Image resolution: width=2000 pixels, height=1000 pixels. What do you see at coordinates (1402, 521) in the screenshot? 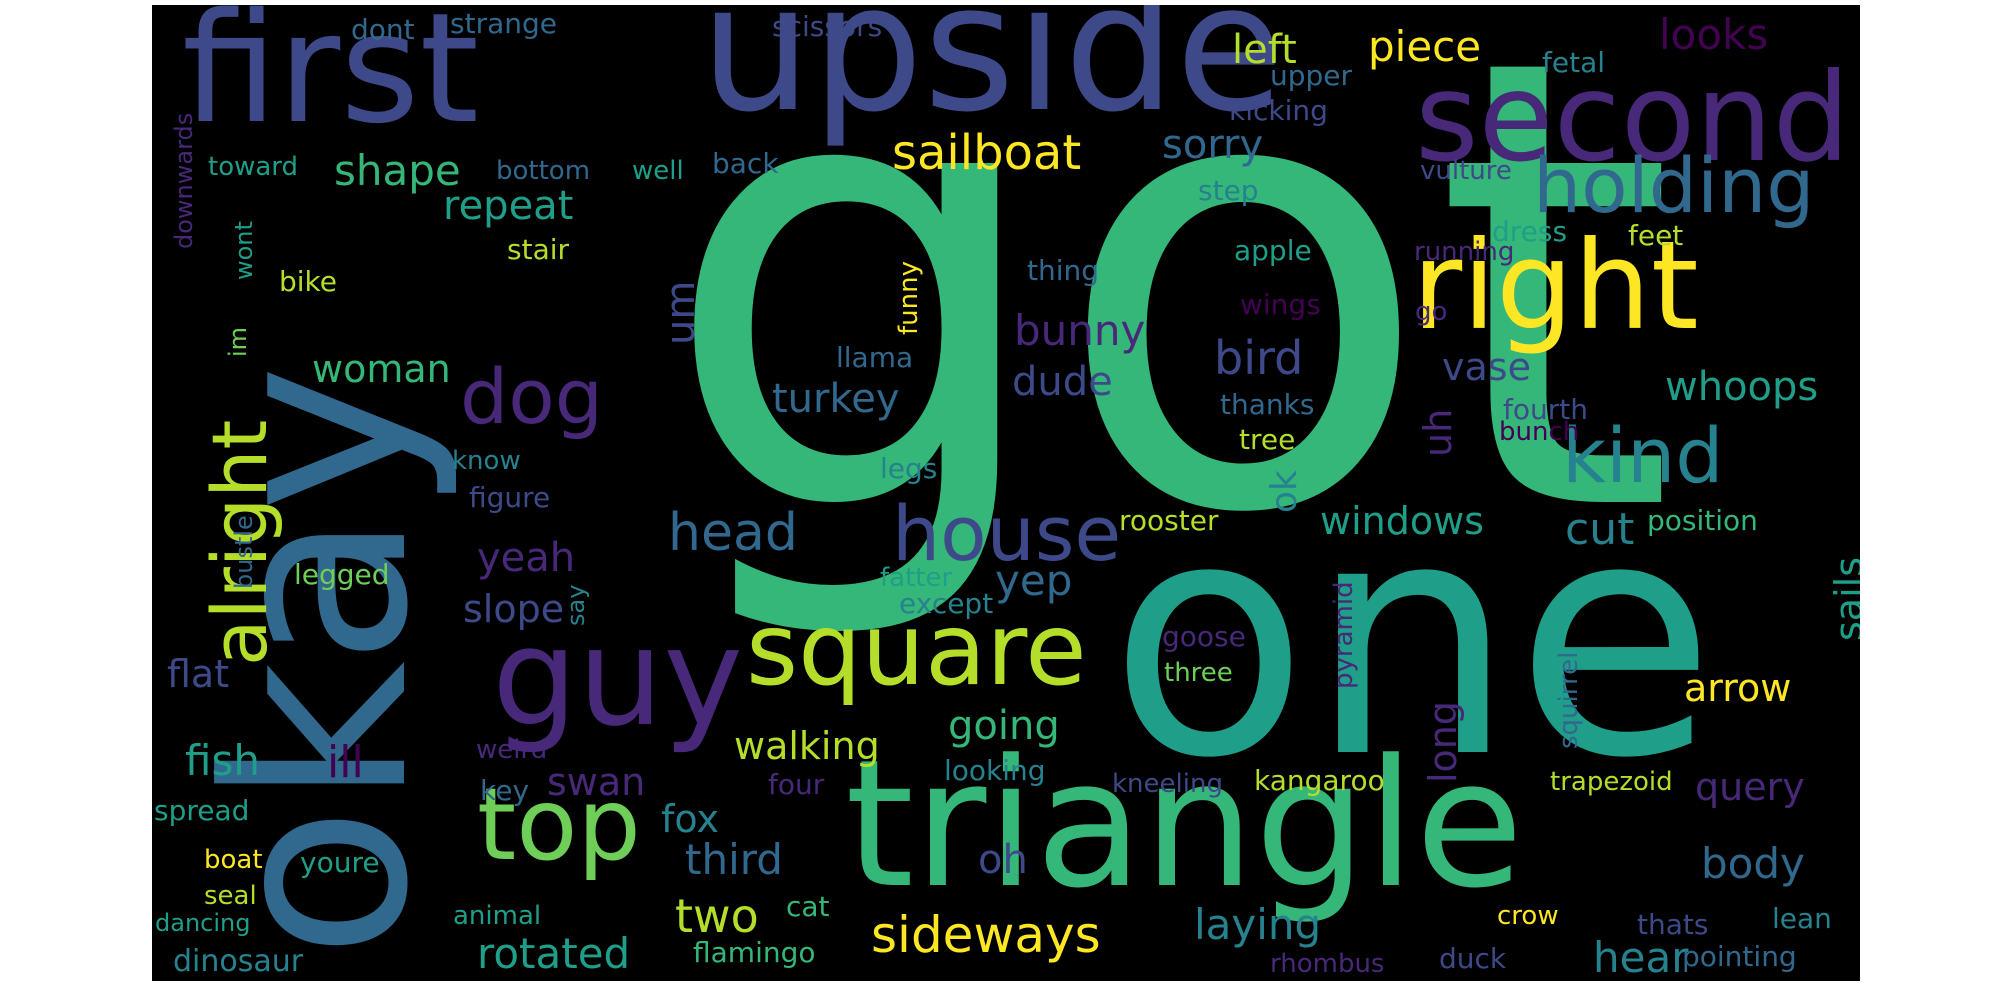
I see `cloud-word: windows` at bounding box center [1402, 521].